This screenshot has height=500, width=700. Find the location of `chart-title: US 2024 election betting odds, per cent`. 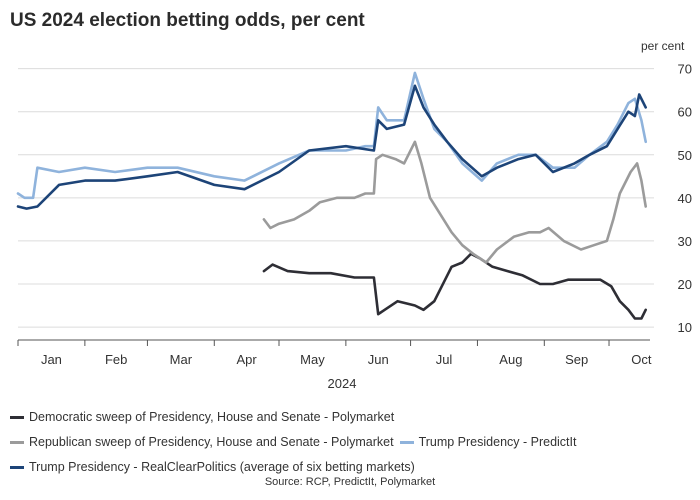

chart-title: US 2024 election betting odds, per cent is located at coordinates (187, 20).